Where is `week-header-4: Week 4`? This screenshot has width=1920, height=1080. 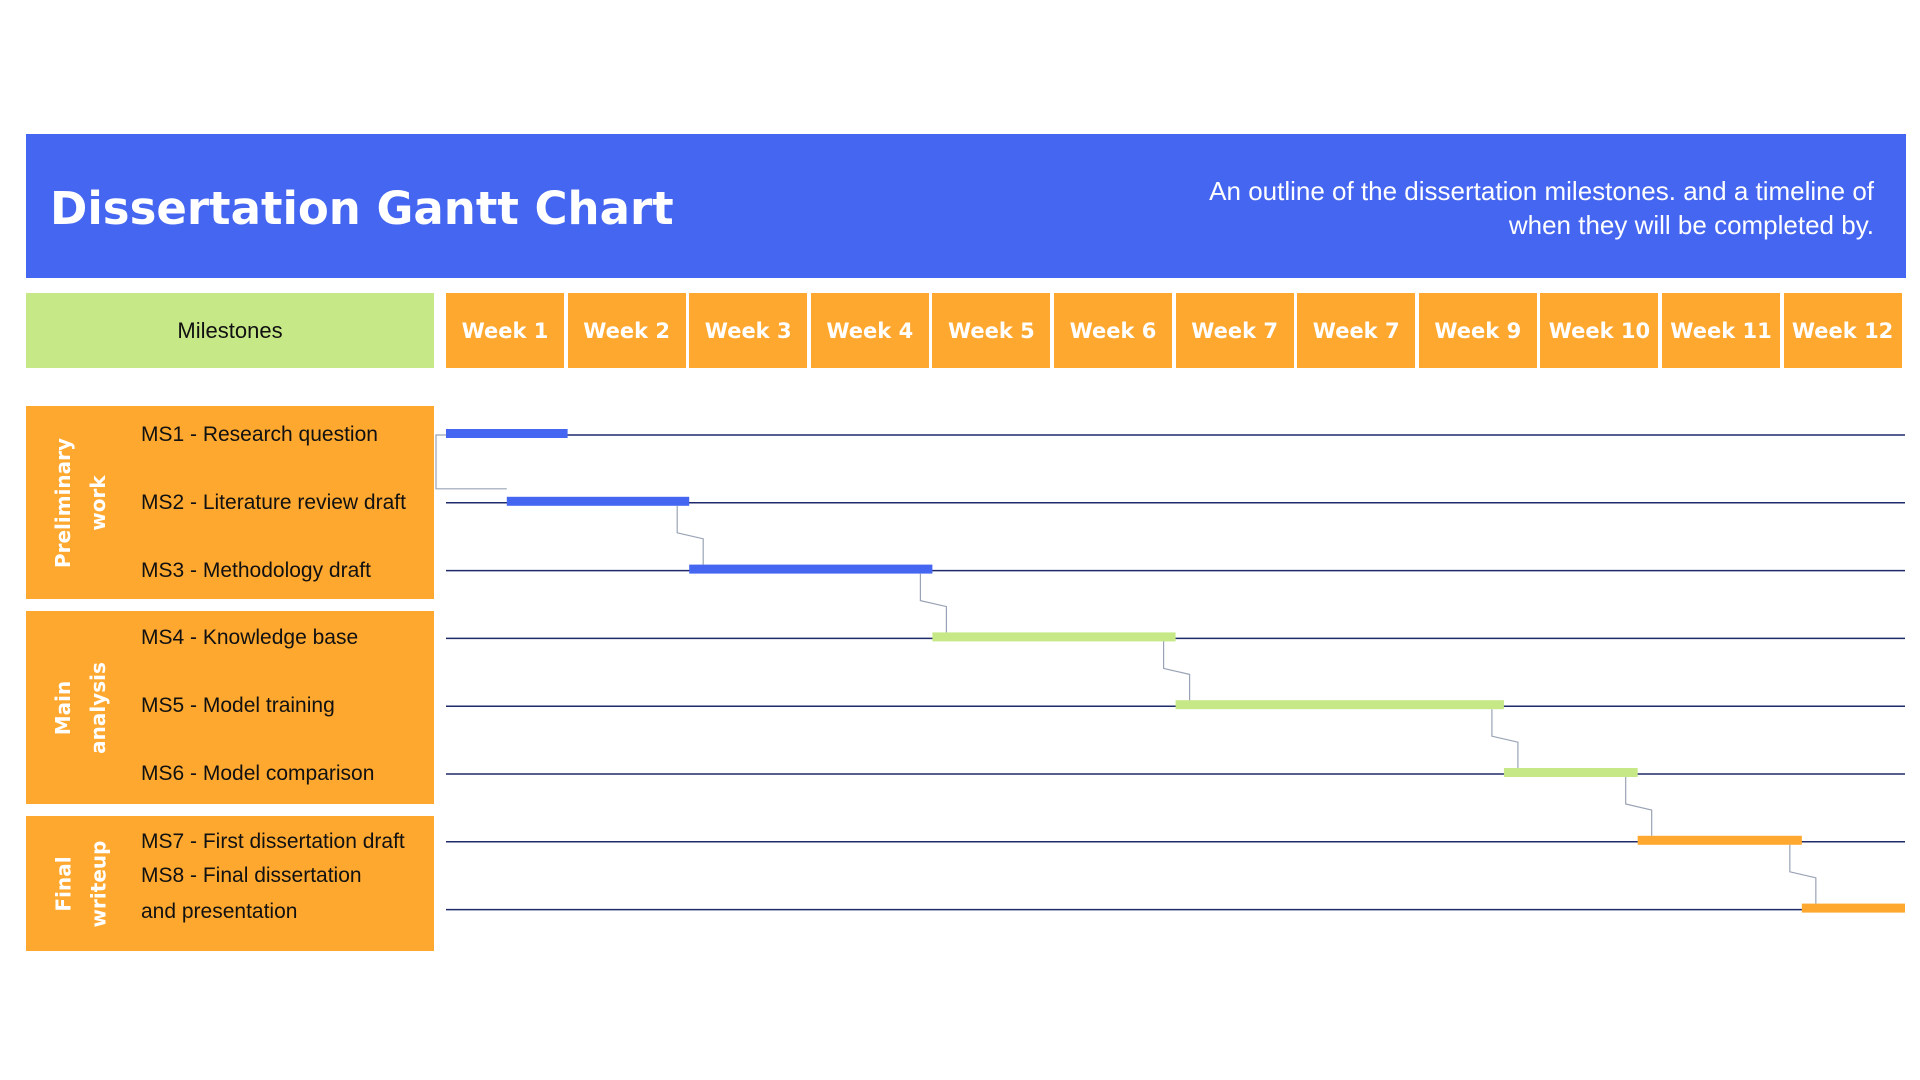 week-header-4: Week 4 is located at coordinates (869, 330).